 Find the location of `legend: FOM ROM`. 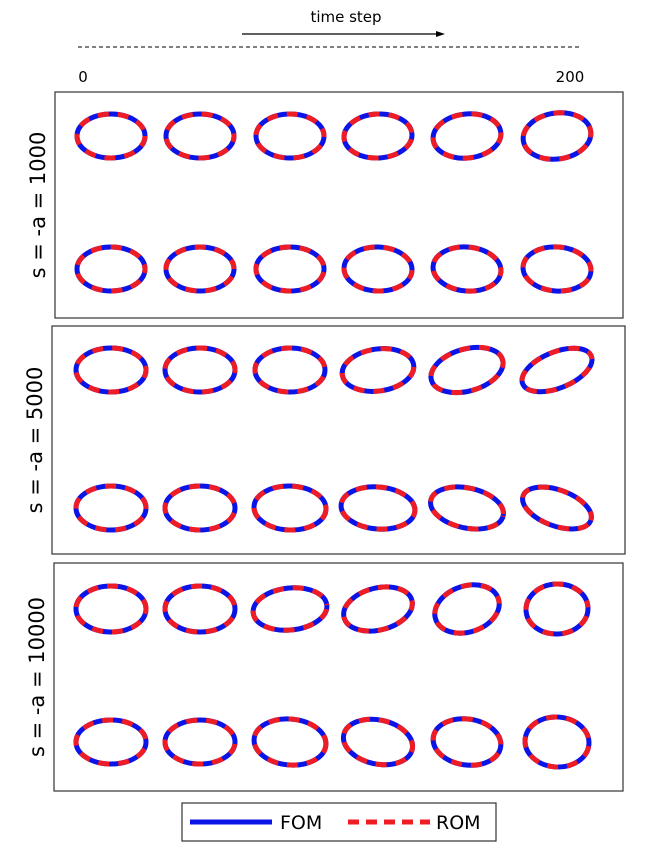

legend: FOM ROM is located at coordinates (339, 822).